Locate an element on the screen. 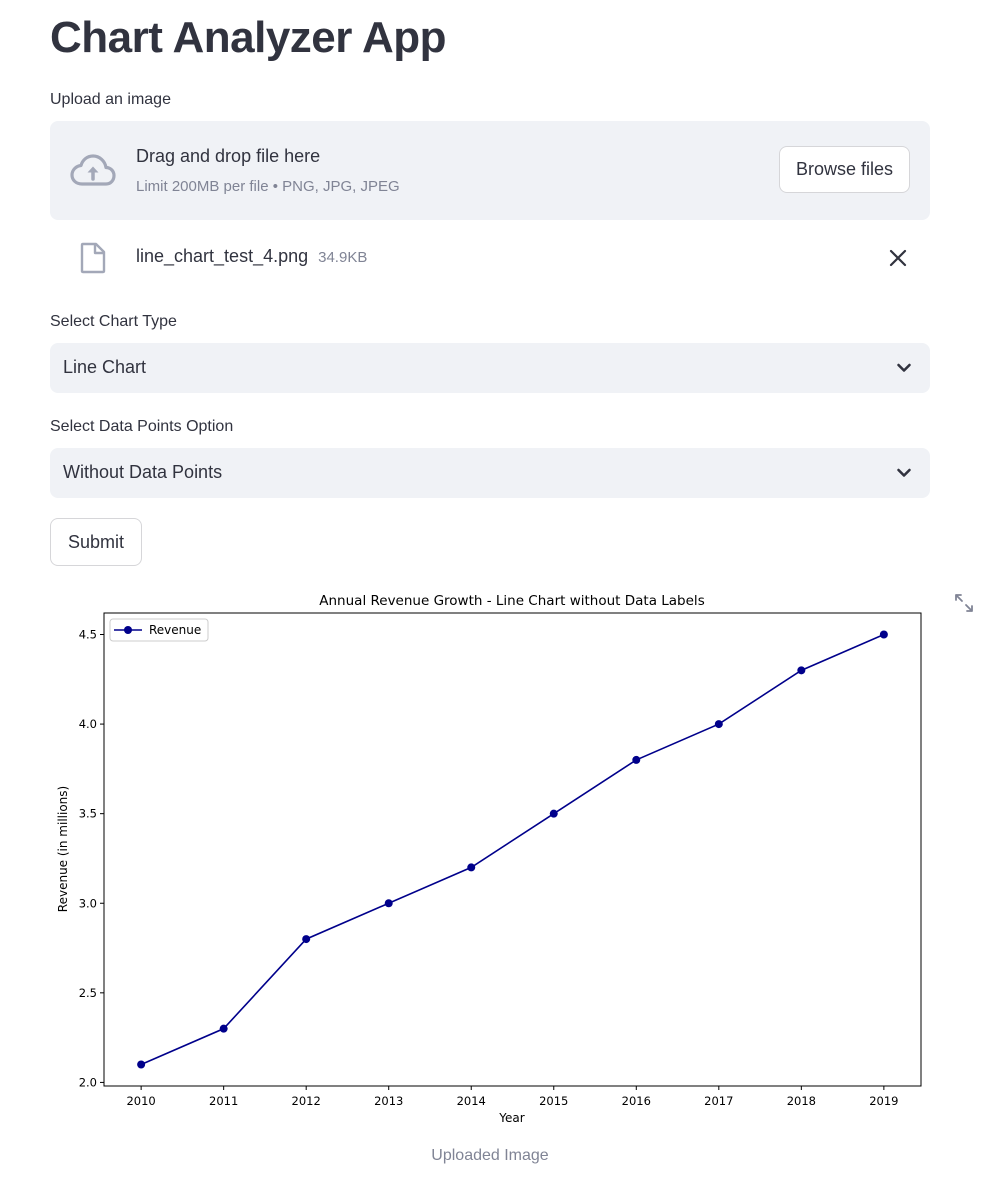 This screenshot has height=1186, width=1007. x-tick-label: 2019 is located at coordinates (883, 1101).